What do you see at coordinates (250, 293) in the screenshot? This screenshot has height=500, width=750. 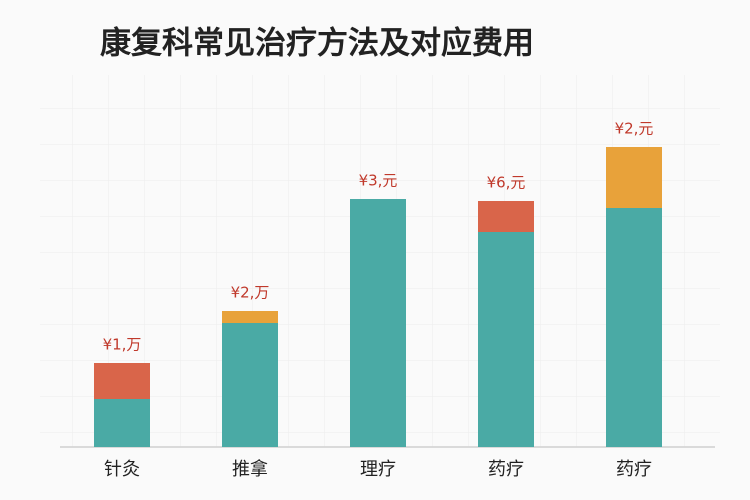 I see `bar-label: ¥2,万` at bounding box center [250, 293].